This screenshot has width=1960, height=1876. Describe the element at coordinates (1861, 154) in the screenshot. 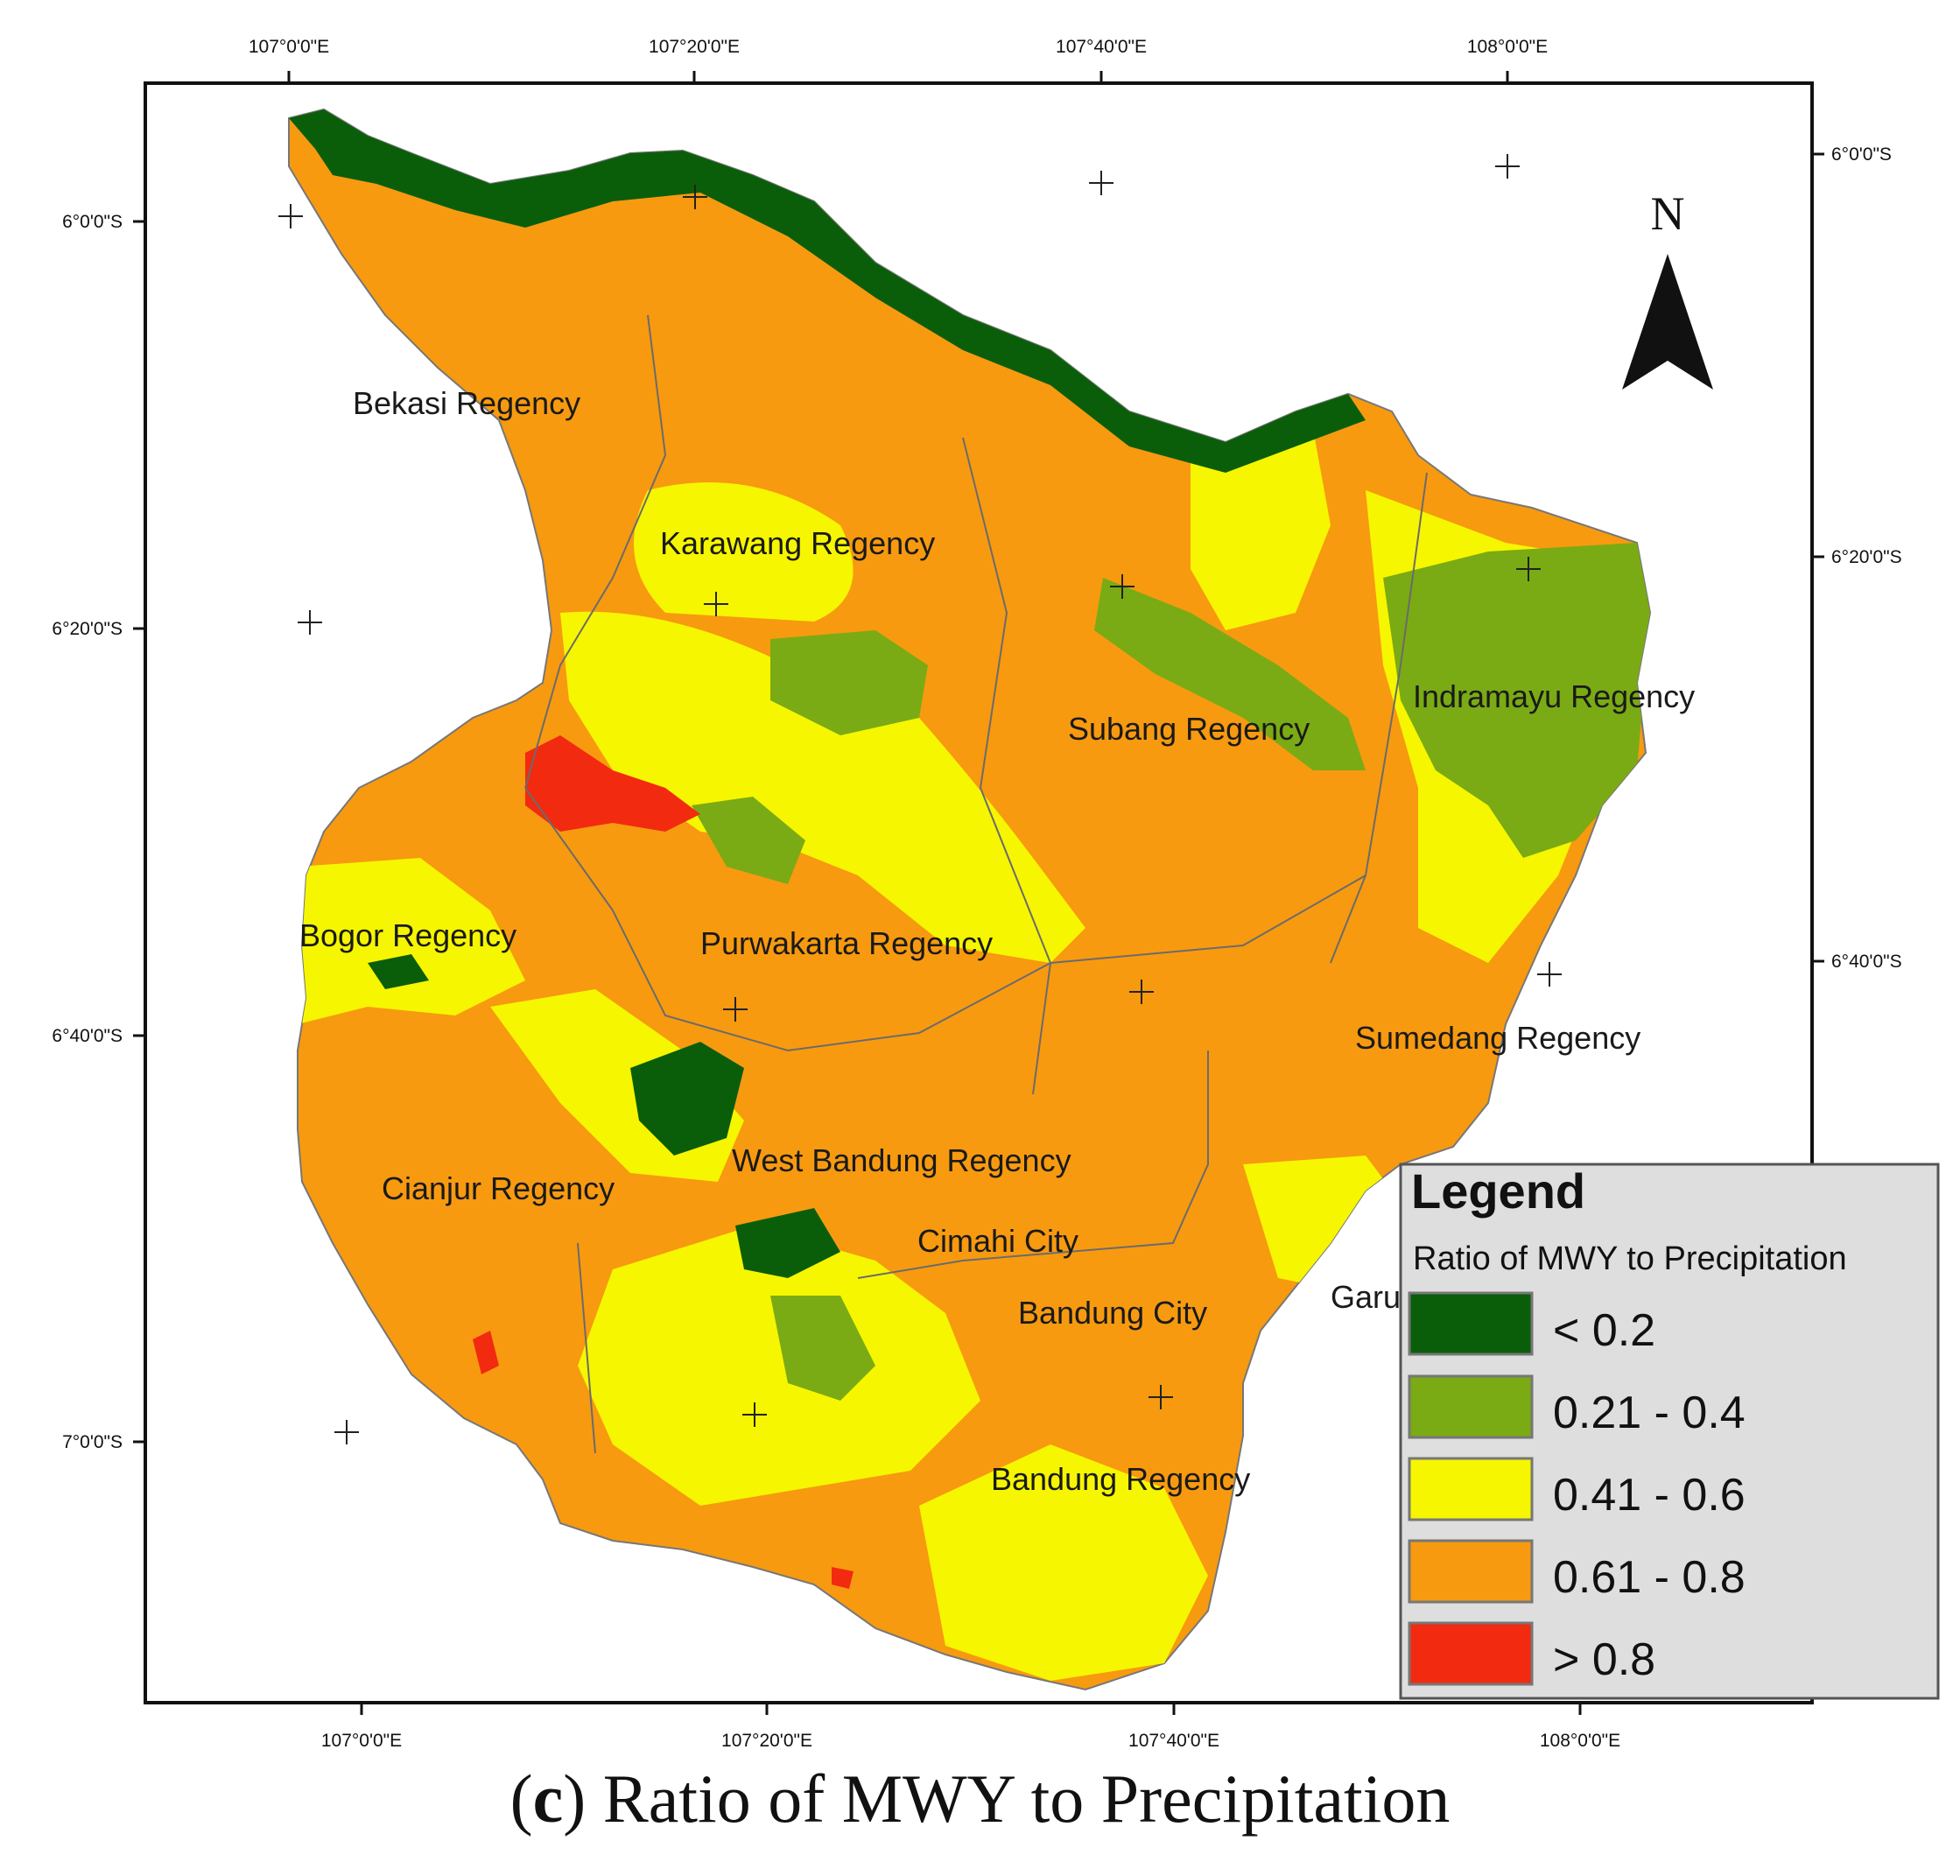

I see `right-lat-label: 6°0'0"S` at that location.